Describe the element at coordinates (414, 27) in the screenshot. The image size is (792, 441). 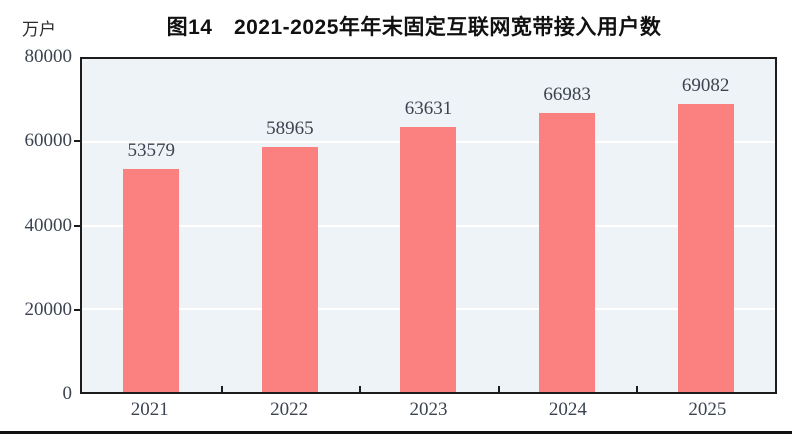
I see `chart-title: 图14 2021-2025年年末固定互联网宽带接入用户数` at that location.